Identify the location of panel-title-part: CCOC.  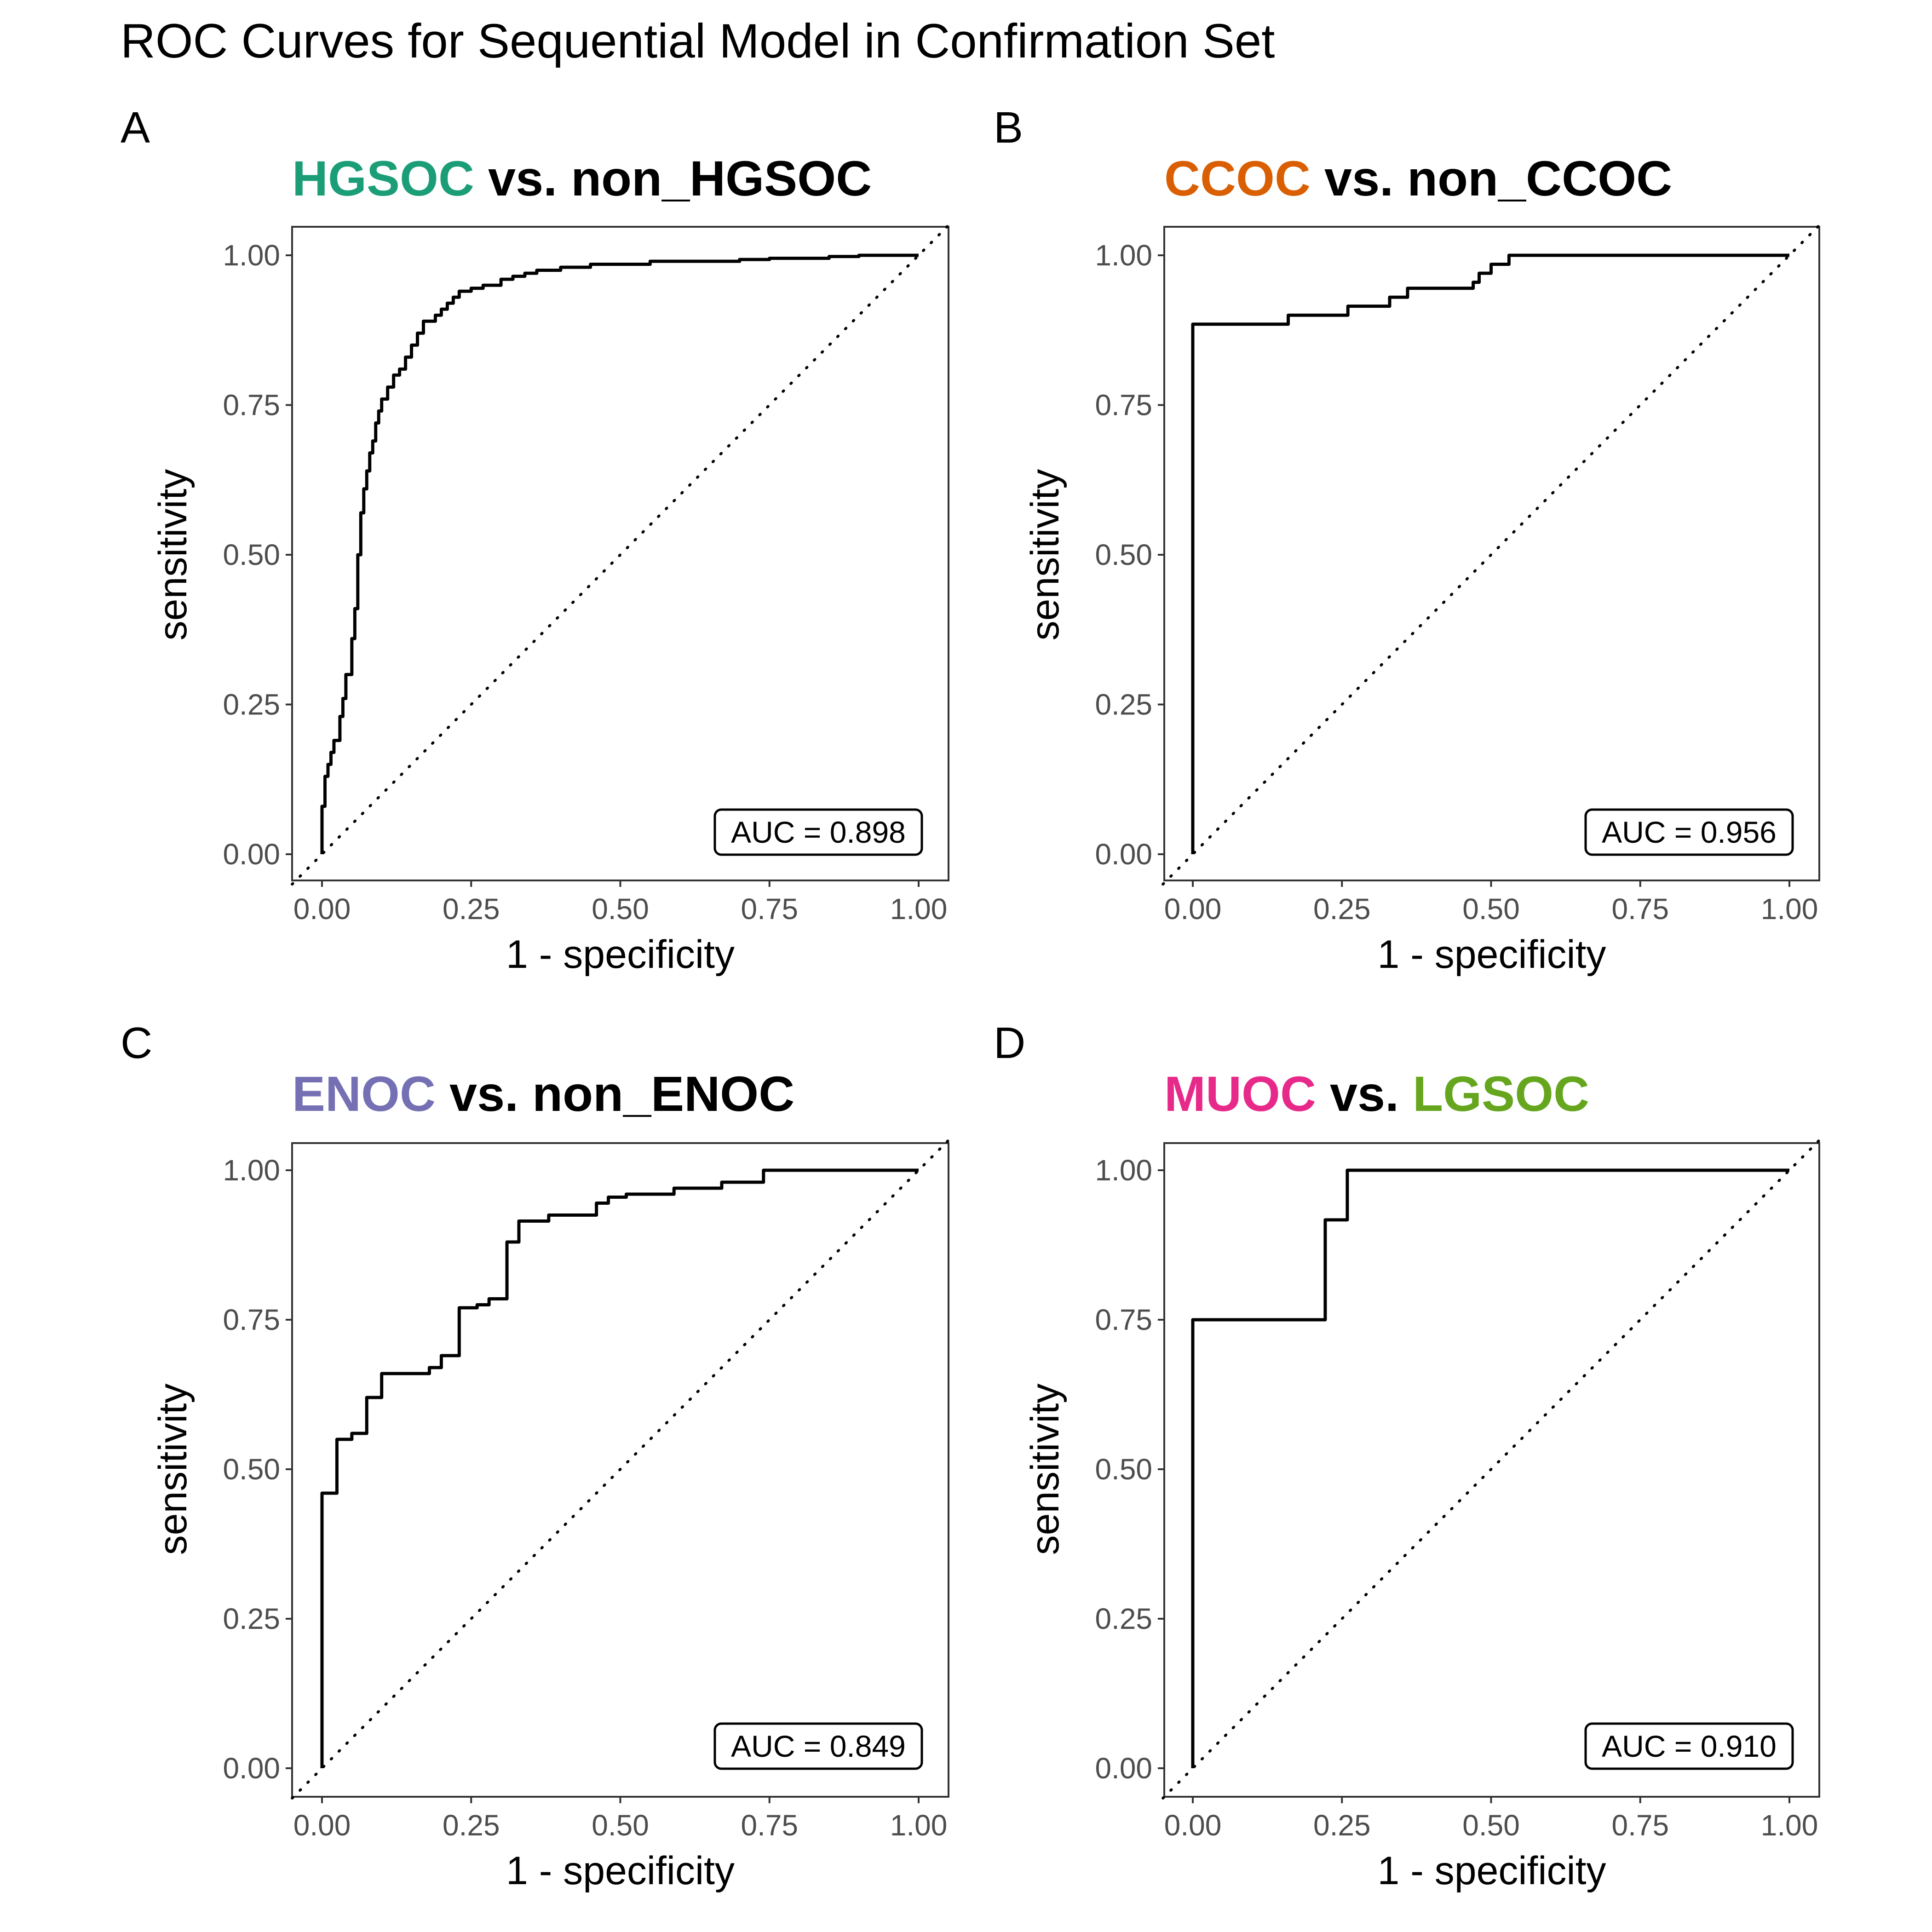
(1237, 178).